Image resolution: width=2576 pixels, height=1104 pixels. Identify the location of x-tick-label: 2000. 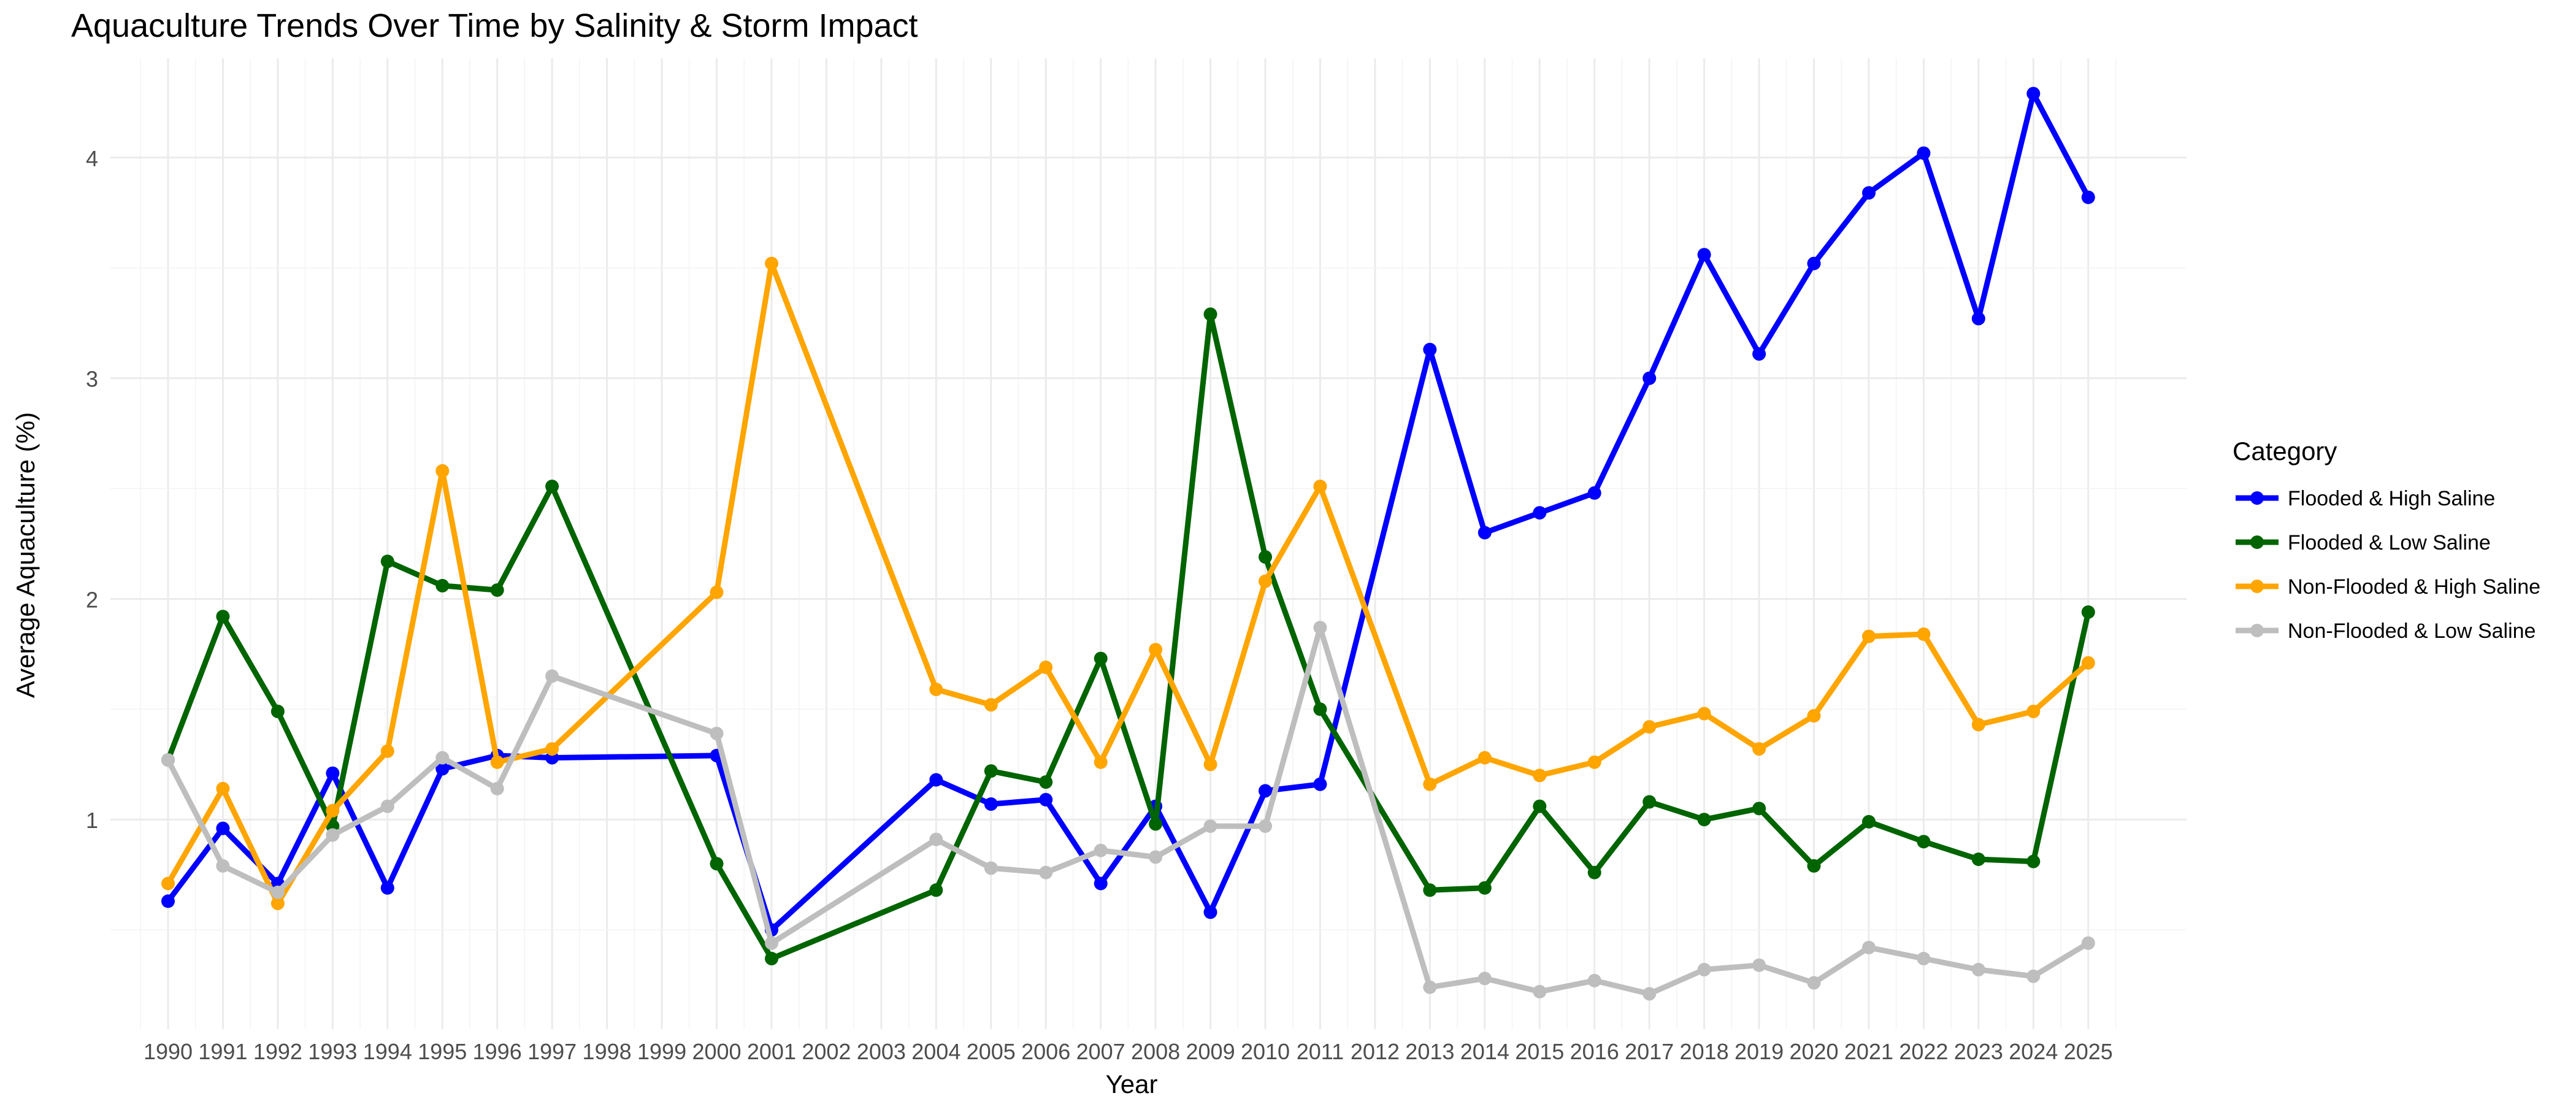
(716, 1051).